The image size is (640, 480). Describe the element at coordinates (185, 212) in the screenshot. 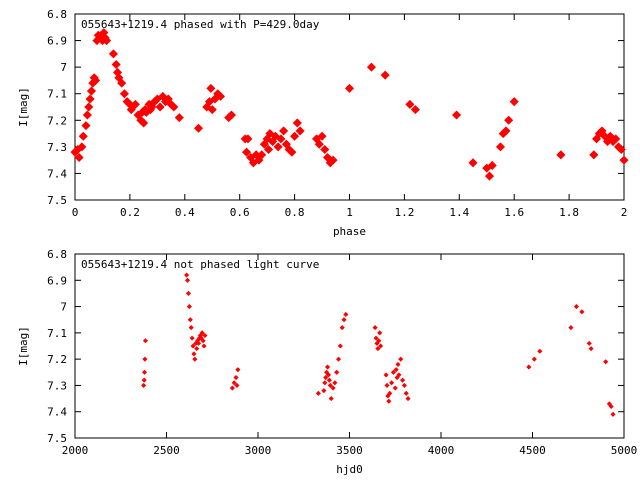

I see `x-tick-label: 0.4` at that location.